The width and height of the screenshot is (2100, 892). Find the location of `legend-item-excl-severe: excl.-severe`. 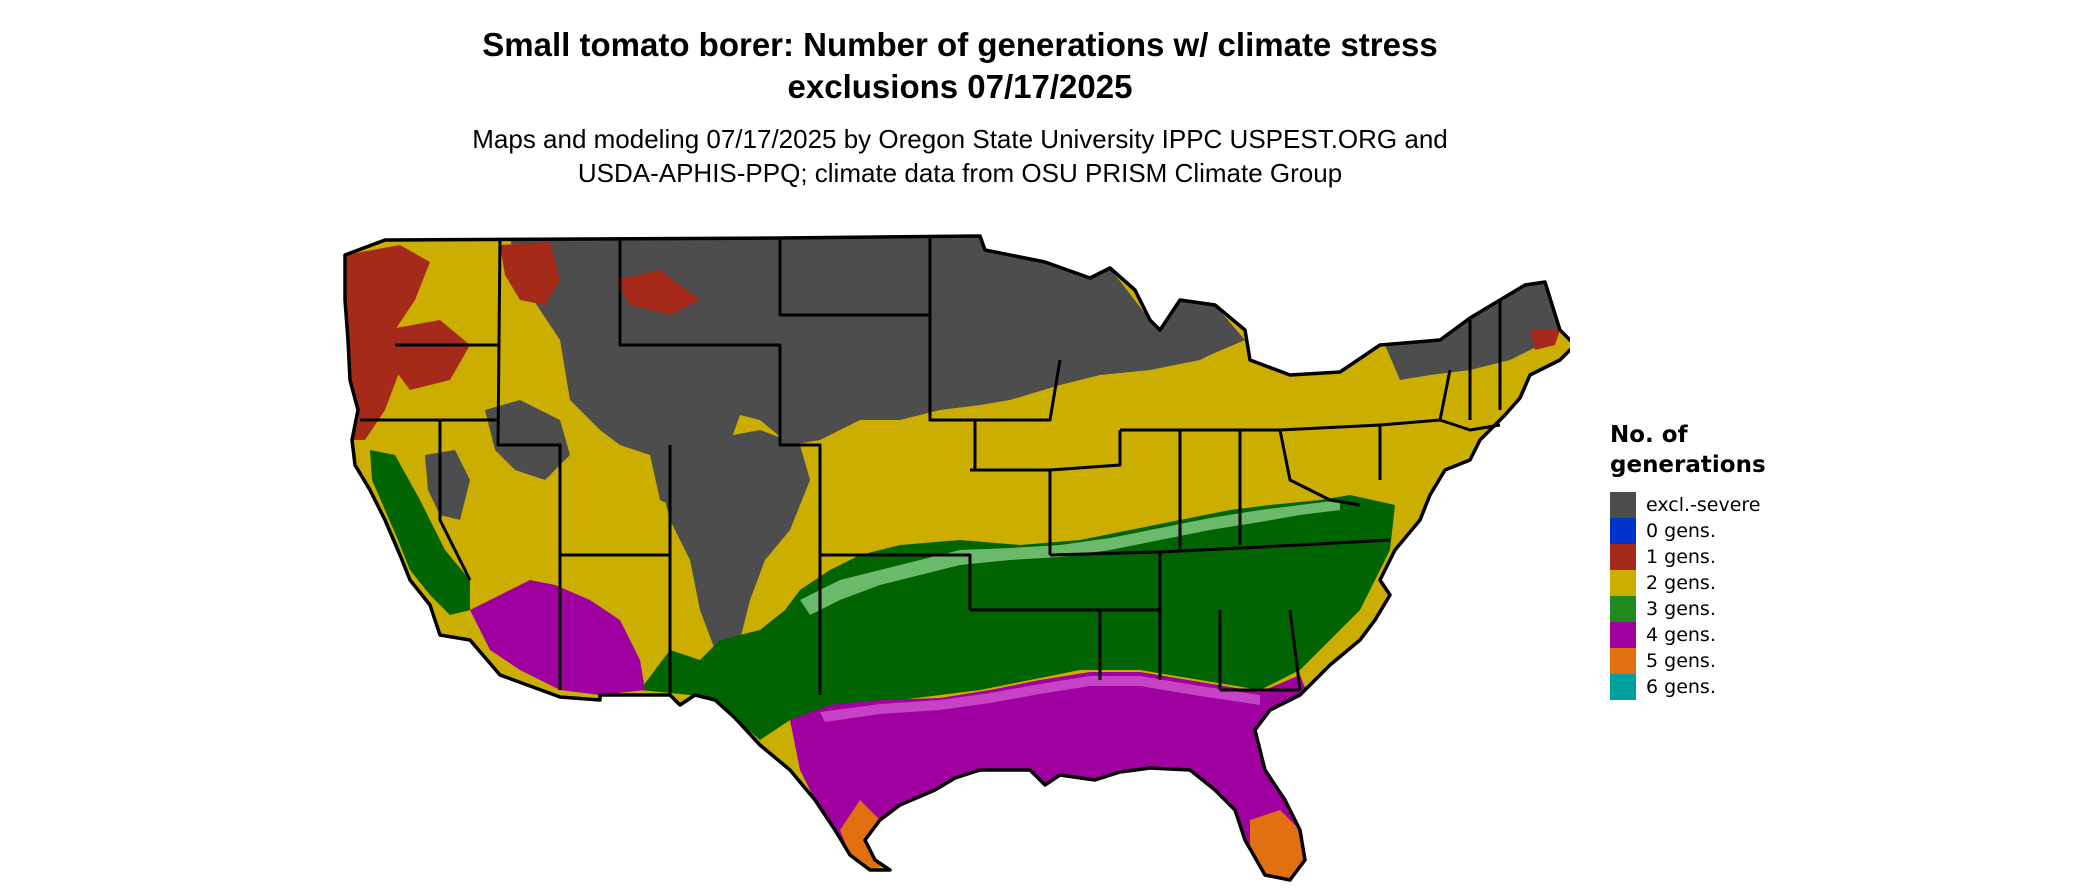

legend-item-excl-severe: excl.-severe is located at coordinates (1730, 505).